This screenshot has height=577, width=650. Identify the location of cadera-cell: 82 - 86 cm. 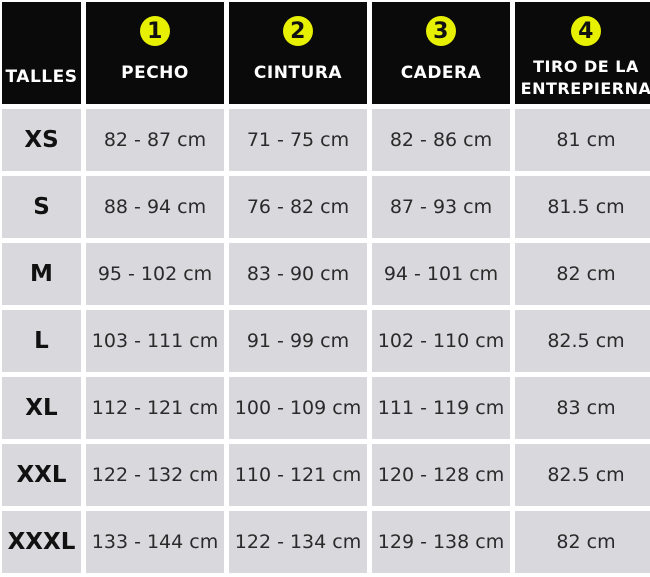
(441, 140).